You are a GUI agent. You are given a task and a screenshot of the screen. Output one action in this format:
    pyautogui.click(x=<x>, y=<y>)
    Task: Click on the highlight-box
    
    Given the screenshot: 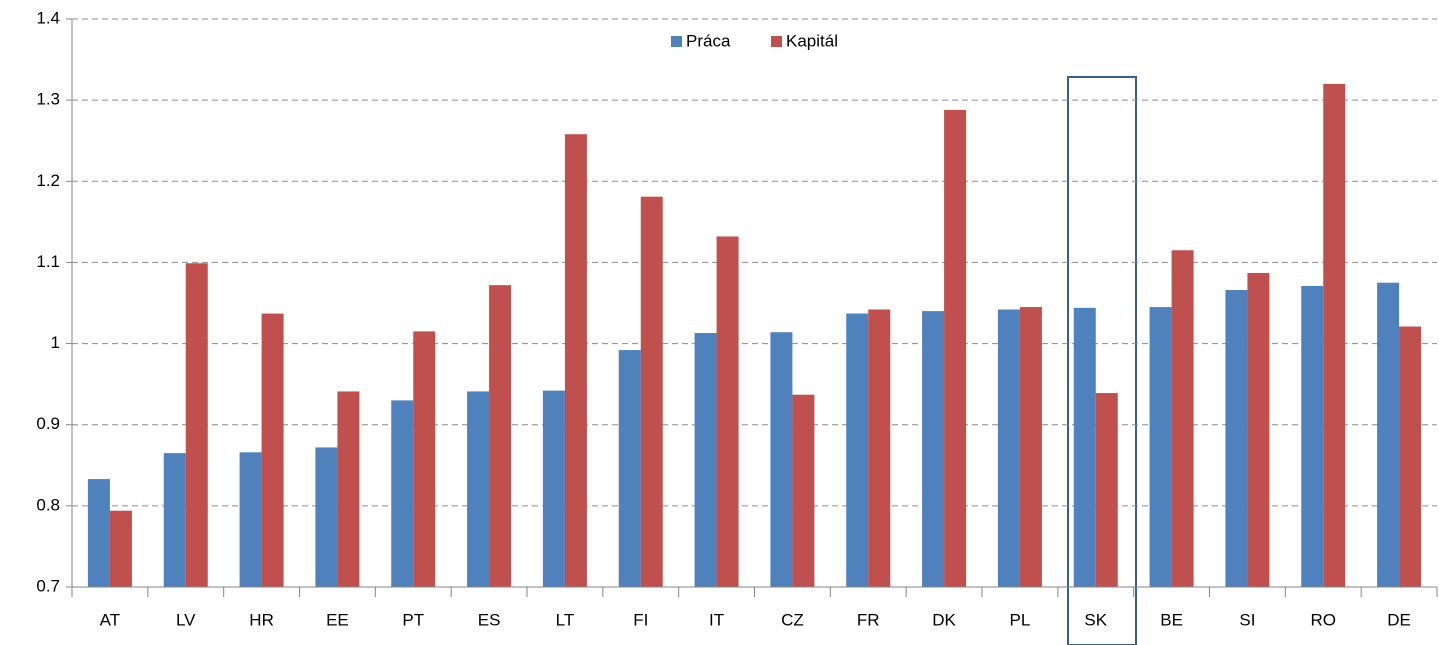 What is the action you would take?
    pyautogui.click(x=1102, y=360)
    